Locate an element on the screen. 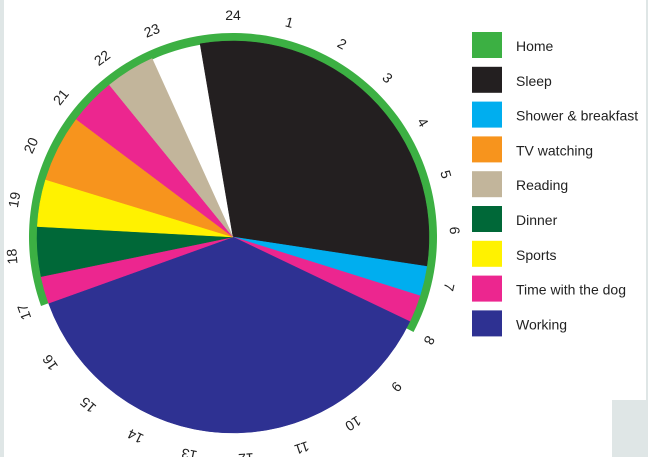 Image resolution: width=648 pixels, height=457 pixels. hour-label-8: 8 is located at coordinates (429, 340).